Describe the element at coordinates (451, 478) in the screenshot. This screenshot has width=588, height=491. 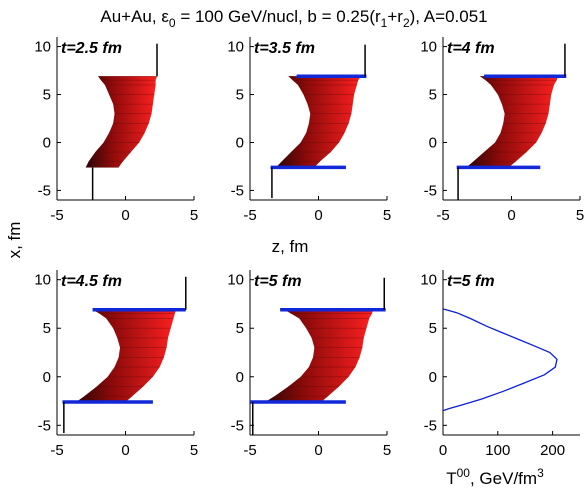
I see `t00-main: T` at that location.